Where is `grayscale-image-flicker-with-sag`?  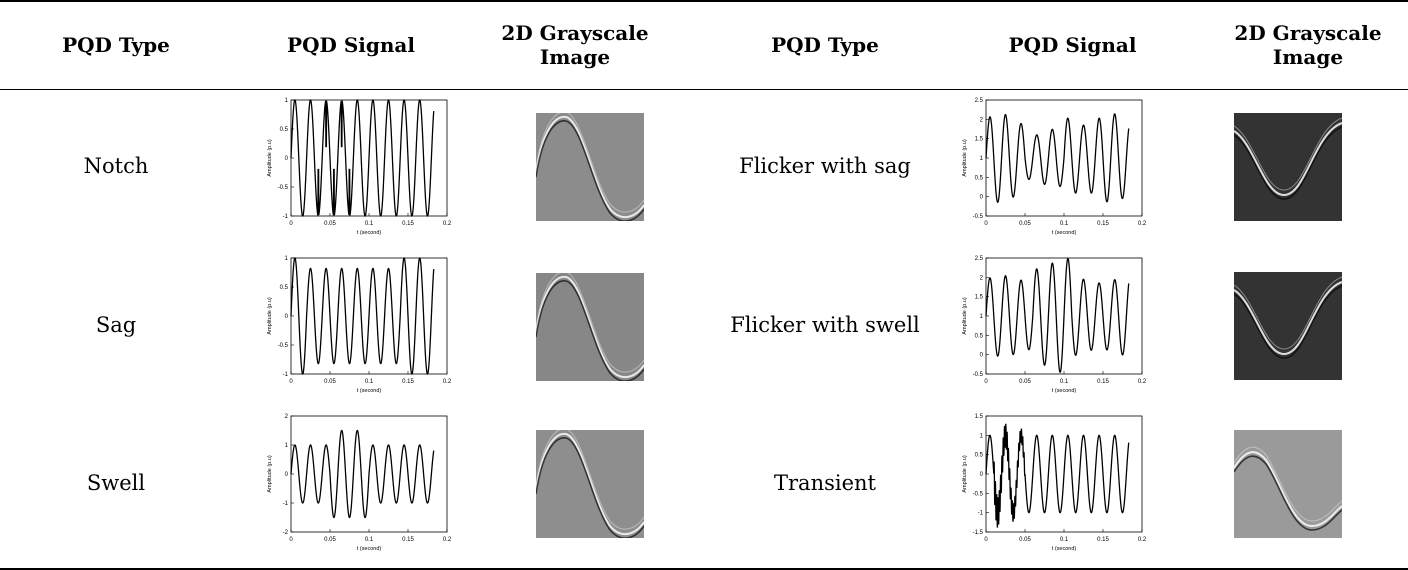 grayscale-image-flicker-with-sag is located at coordinates (1288, 167).